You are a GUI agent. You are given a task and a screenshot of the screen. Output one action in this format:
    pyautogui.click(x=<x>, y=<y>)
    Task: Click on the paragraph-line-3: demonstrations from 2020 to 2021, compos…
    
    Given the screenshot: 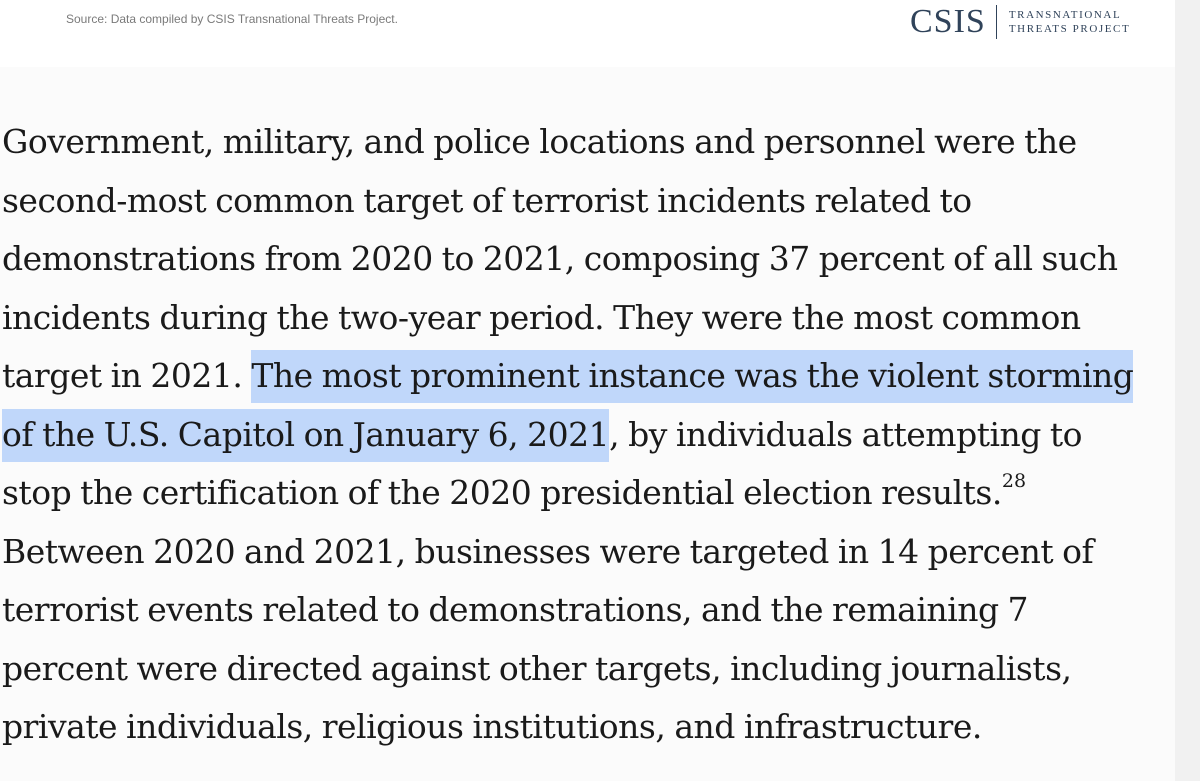 What is the action you would take?
    pyautogui.click(x=560, y=258)
    